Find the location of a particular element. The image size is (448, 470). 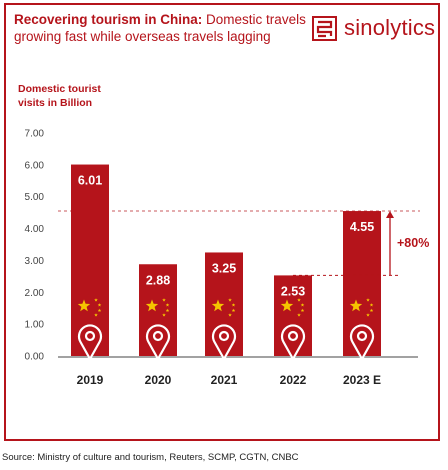

x-tick-label: 2022 is located at coordinates (293, 380).